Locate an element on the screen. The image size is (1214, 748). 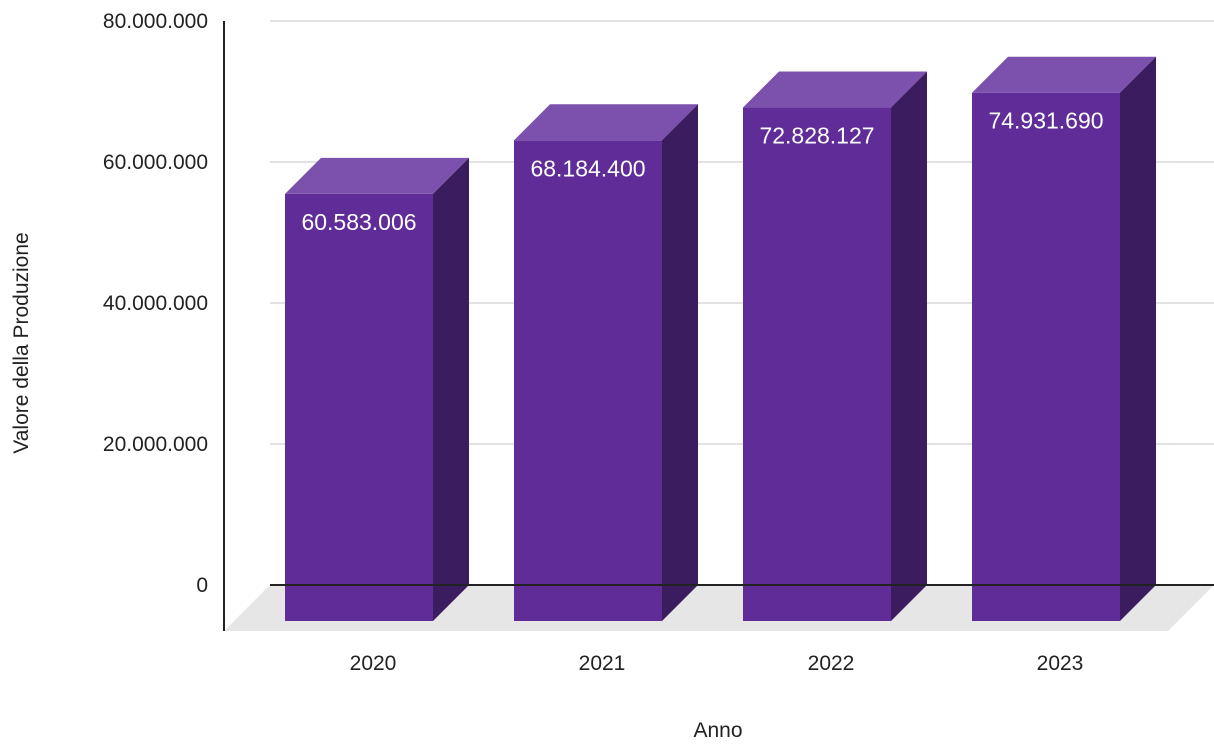
data-label: 68.184.400 is located at coordinates (587, 168).